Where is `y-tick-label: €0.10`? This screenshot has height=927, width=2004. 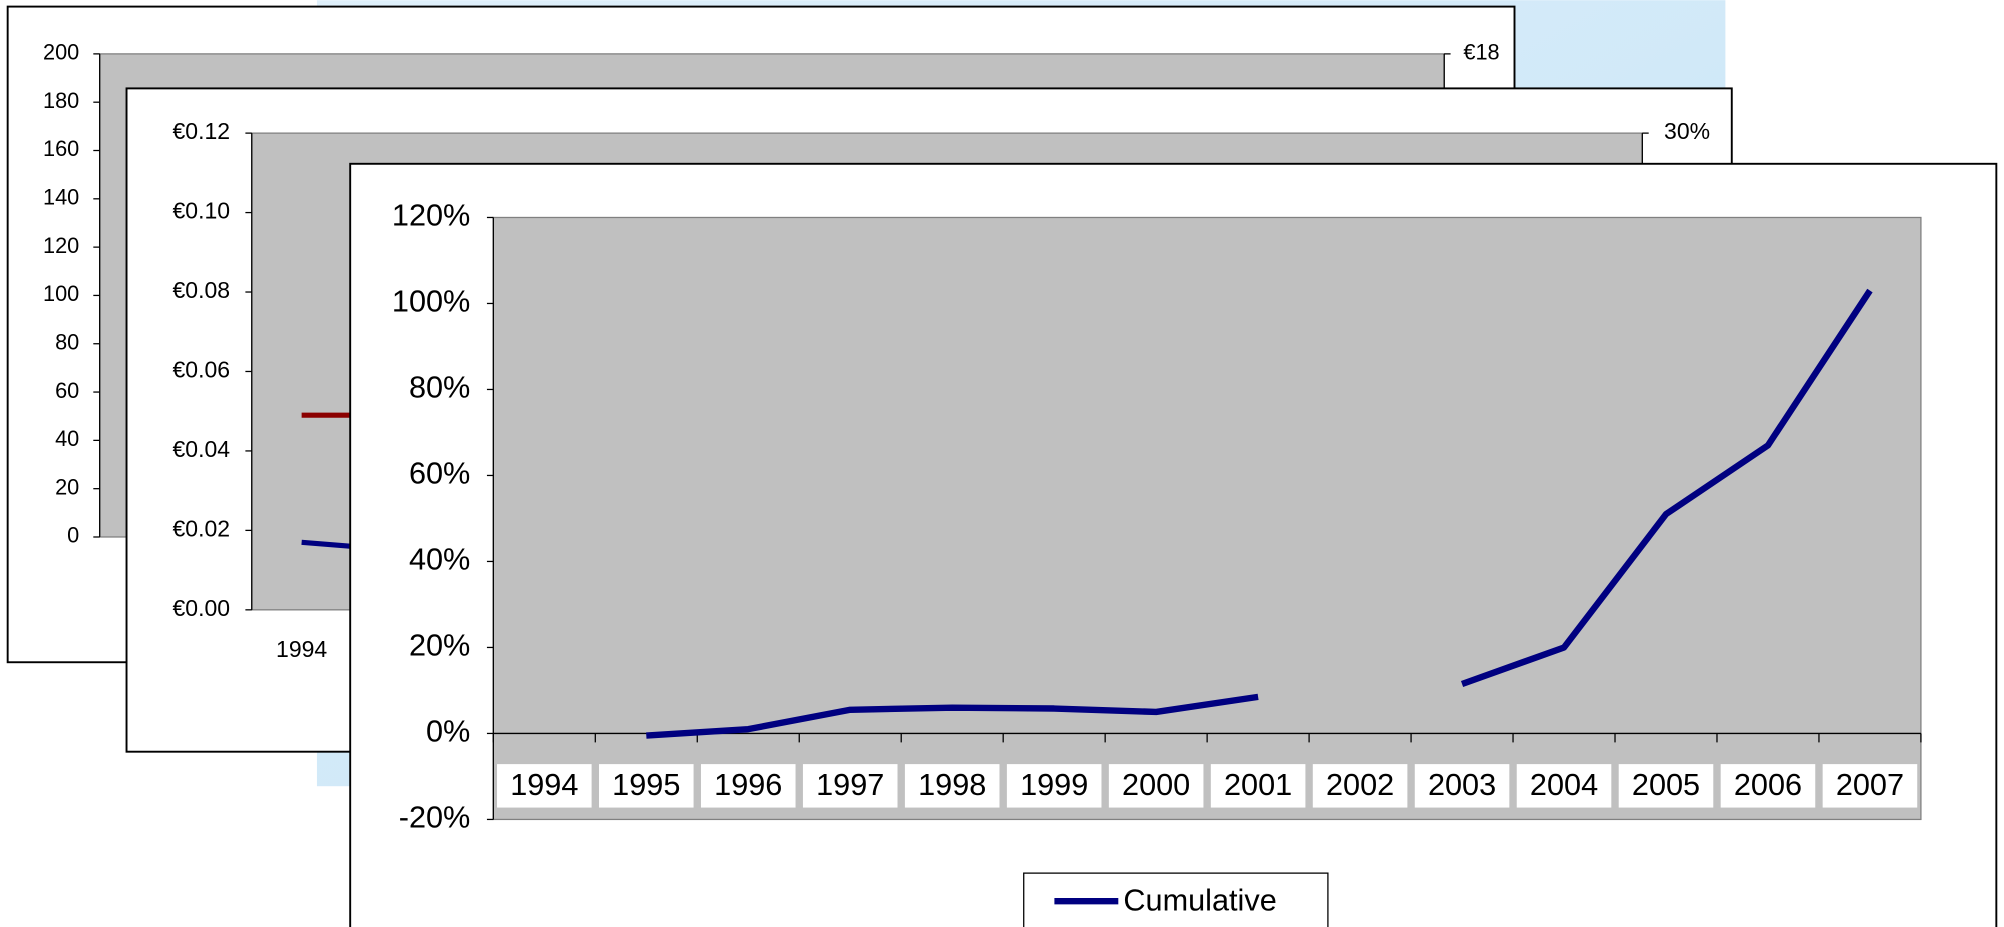
y-tick-label: €0.10 is located at coordinates (201, 211).